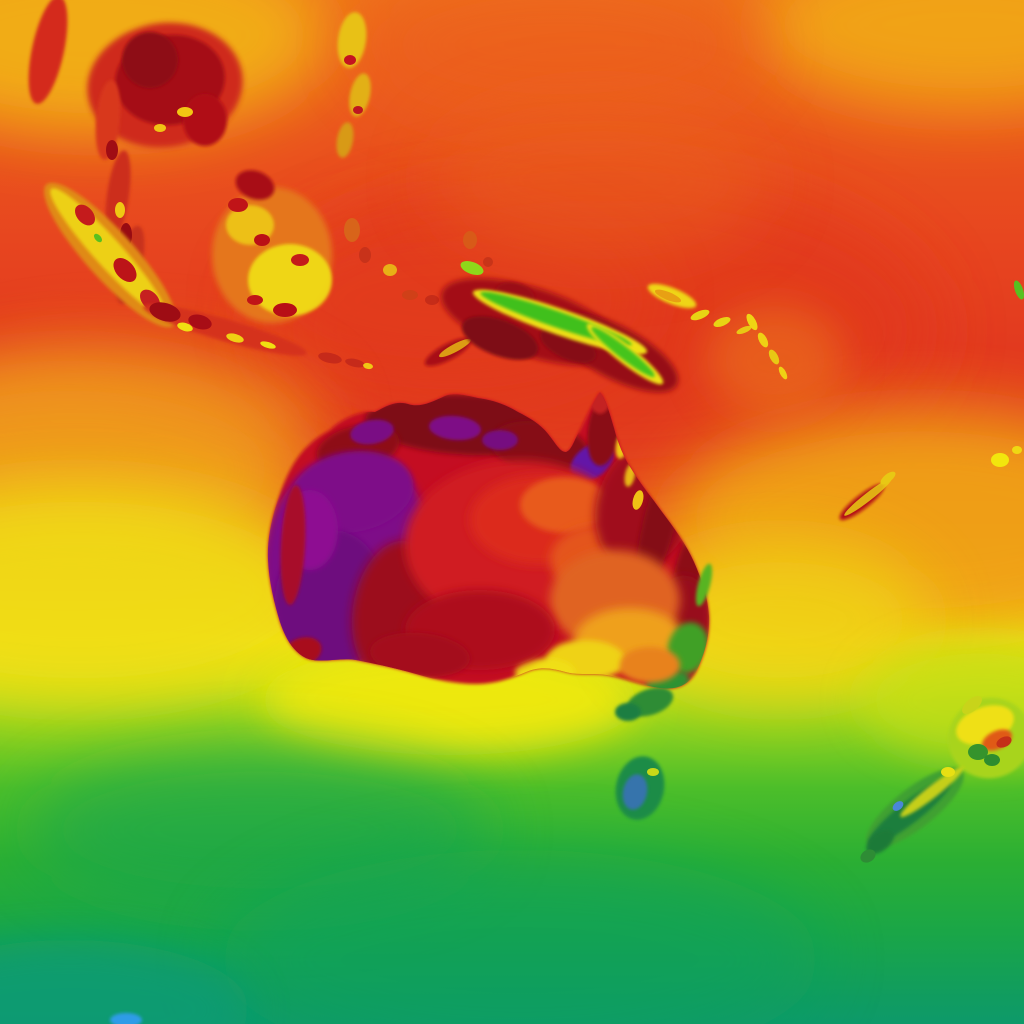 The width and height of the screenshot is (1024, 1024). What do you see at coordinates (108, 120) in the screenshot?
I see `malay-peninsula-north` at bounding box center [108, 120].